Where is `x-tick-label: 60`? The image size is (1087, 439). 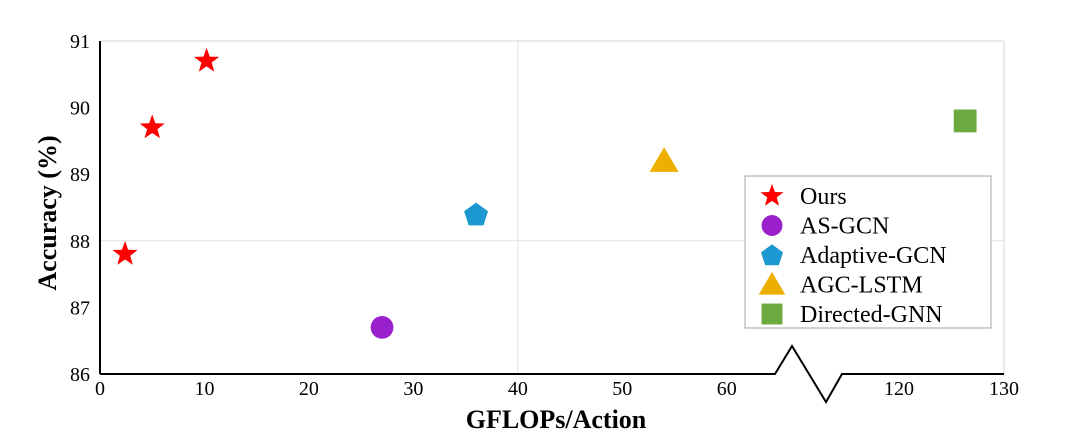 x-tick-label: 60 is located at coordinates (727, 389).